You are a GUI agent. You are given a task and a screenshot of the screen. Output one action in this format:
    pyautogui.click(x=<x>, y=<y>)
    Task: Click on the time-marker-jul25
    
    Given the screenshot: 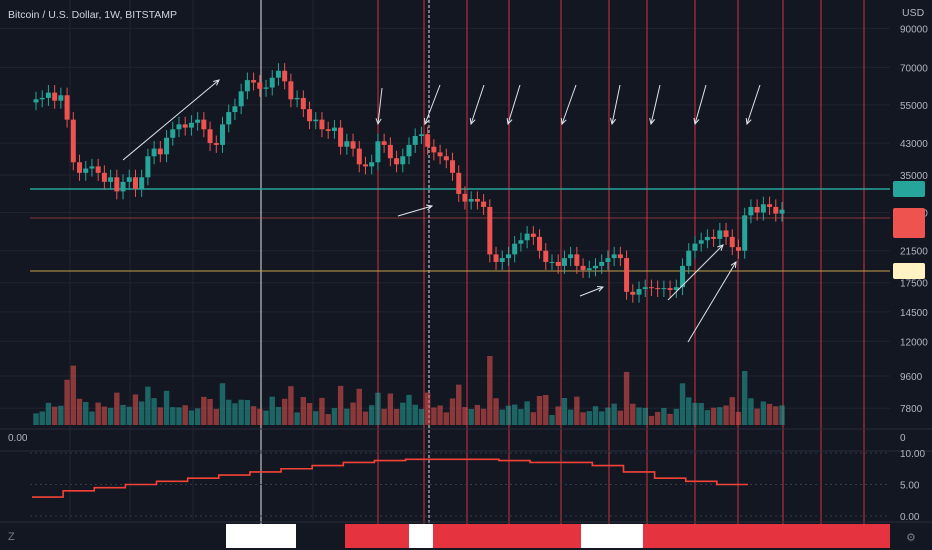 What is the action you would take?
    pyautogui.click(x=523, y=536)
    